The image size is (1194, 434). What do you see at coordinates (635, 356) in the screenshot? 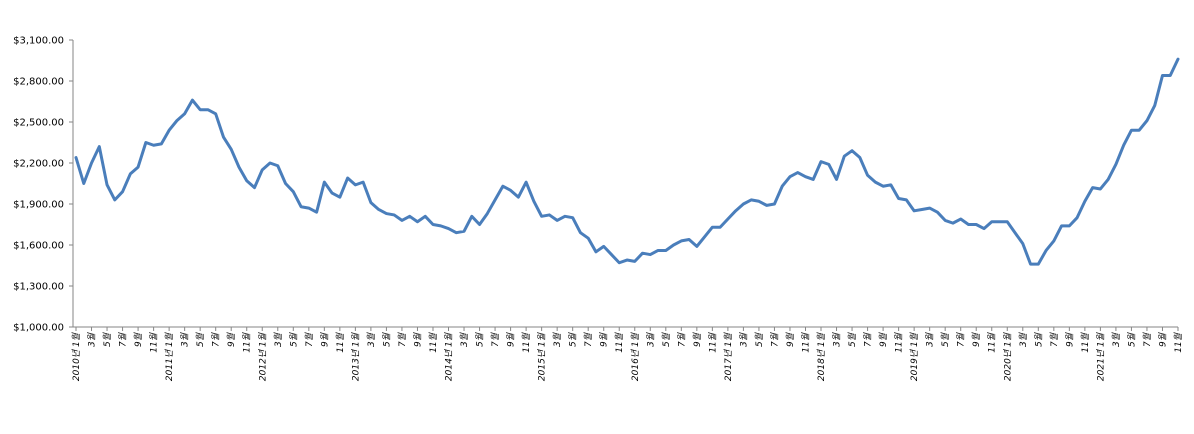
I see `x-tick-label: 2016년 1월` at bounding box center [635, 356].